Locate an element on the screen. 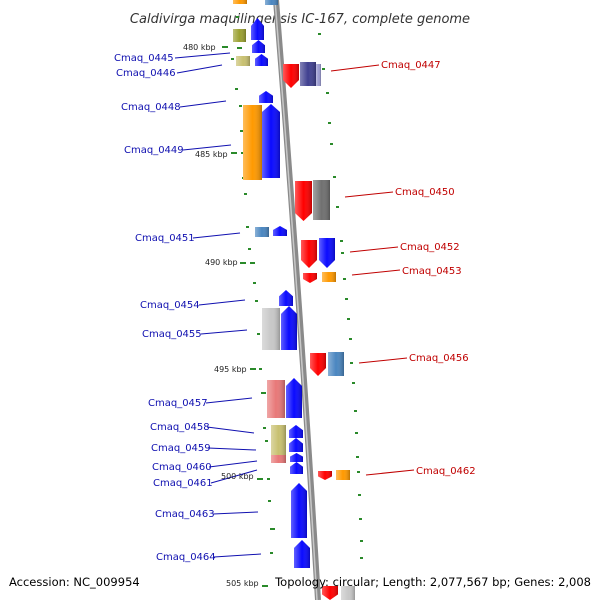 The height and width of the screenshot is (600, 600). gene-label: Cmaq_0448 is located at coordinates (151, 107).